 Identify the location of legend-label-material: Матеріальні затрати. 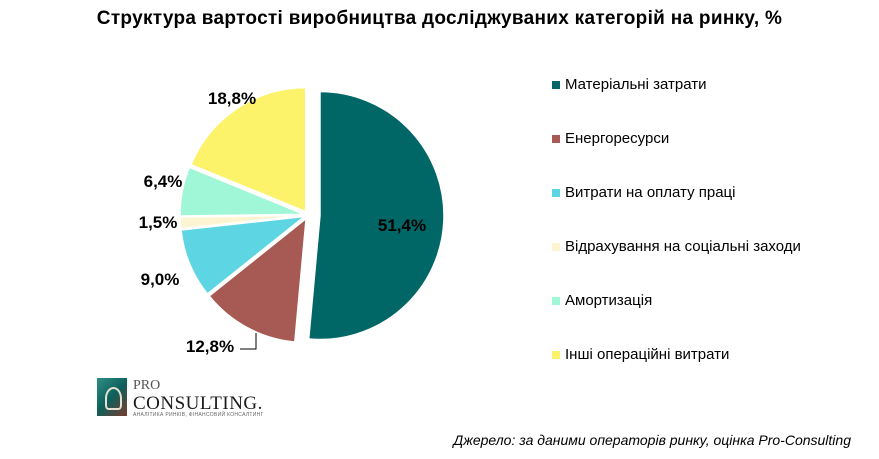
(636, 84).